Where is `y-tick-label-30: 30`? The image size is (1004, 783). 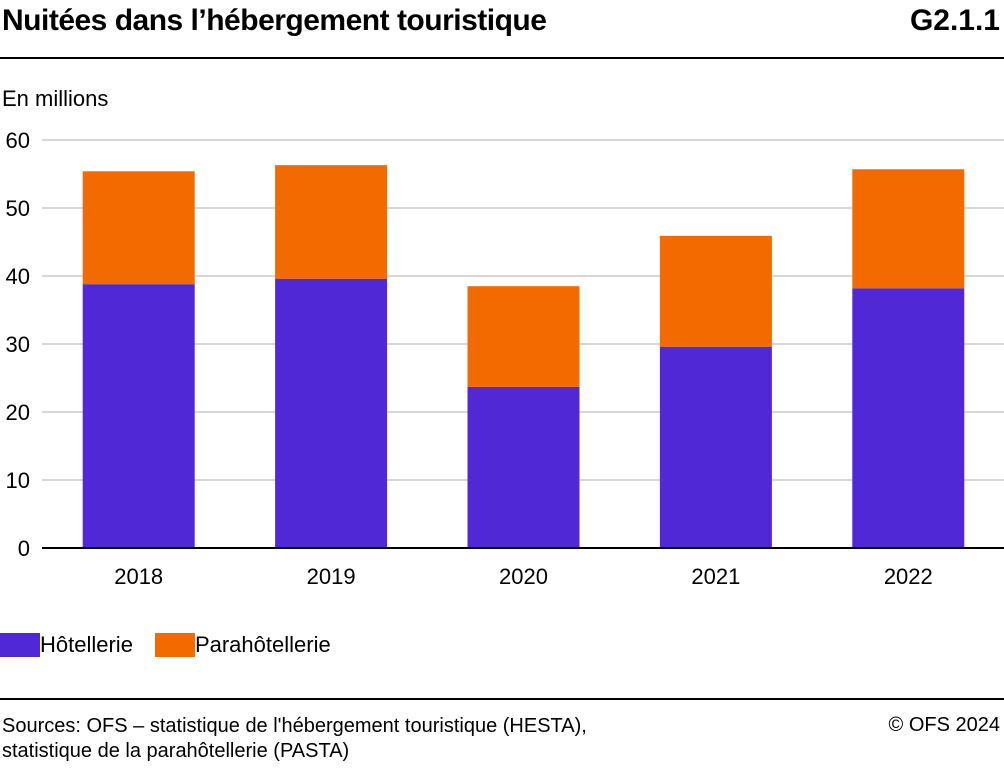 y-tick-label-30: 30 is located at coordinates (18, 344).